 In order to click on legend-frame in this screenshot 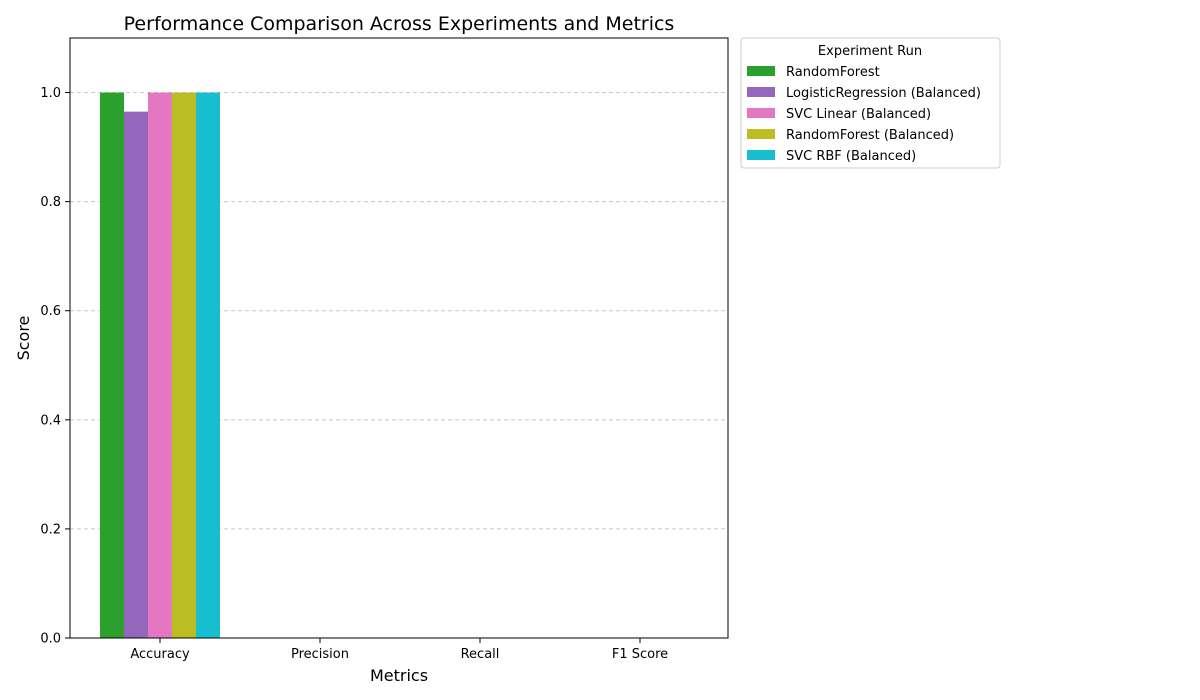, I will do `click(870, 103)`.